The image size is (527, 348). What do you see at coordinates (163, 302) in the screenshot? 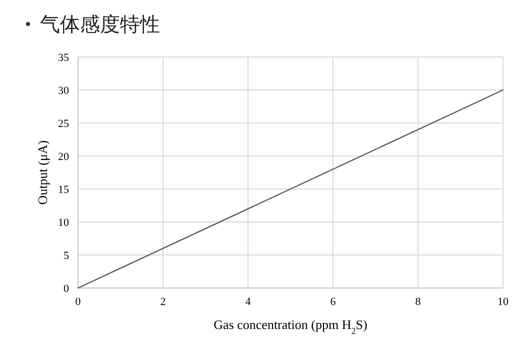
I see `x-tick-label: 2` at bounding box center [163, 302].